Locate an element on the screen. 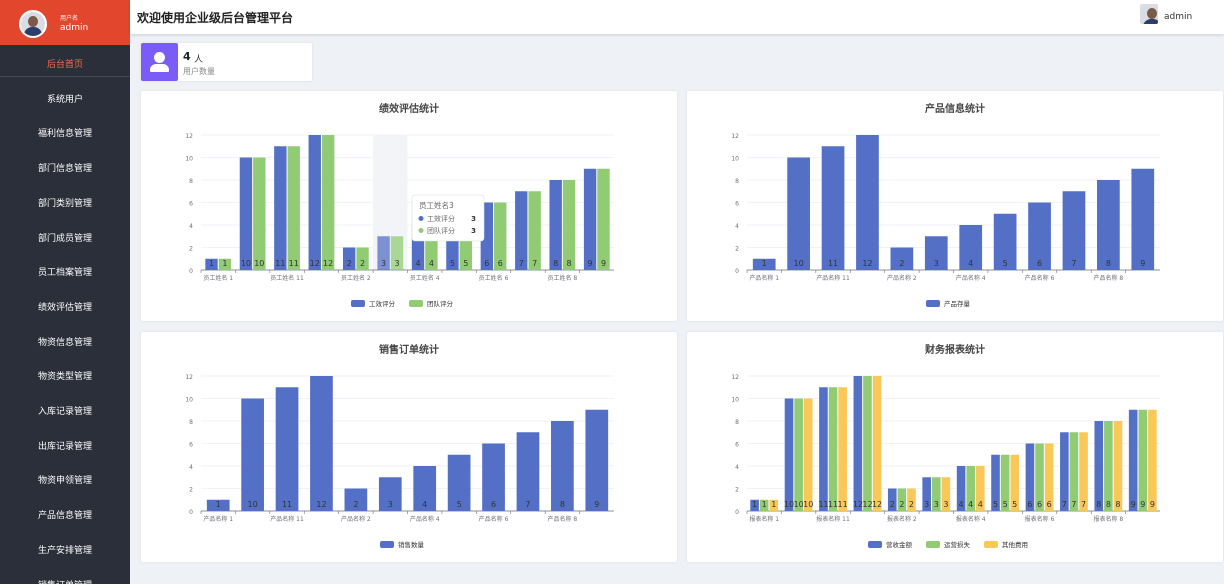 Image resolution: width=1224 pixels, height=584 pixels. menu-item: 部门成员管理 is located at coordinates (64, 238).